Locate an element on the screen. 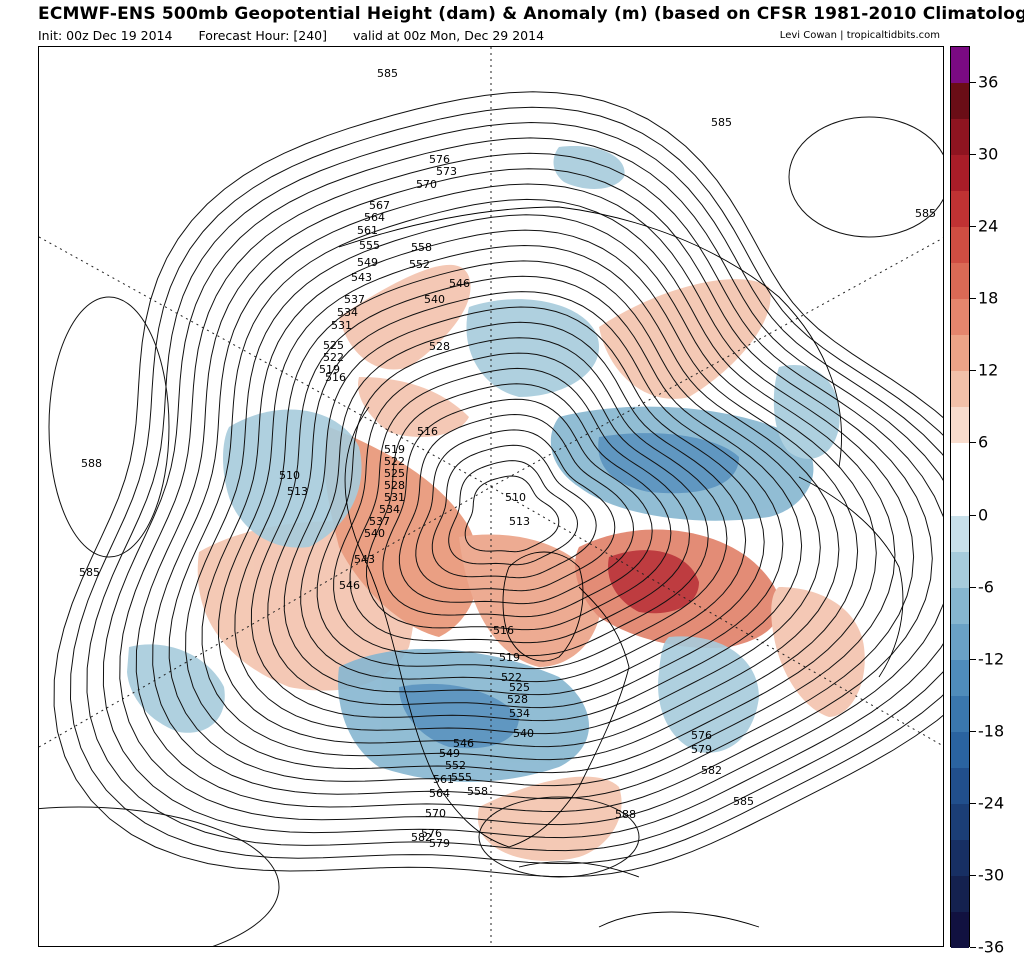 This screenshot has width=1024, height=975. contour-label: 540 is located at coordinates (523, 733).